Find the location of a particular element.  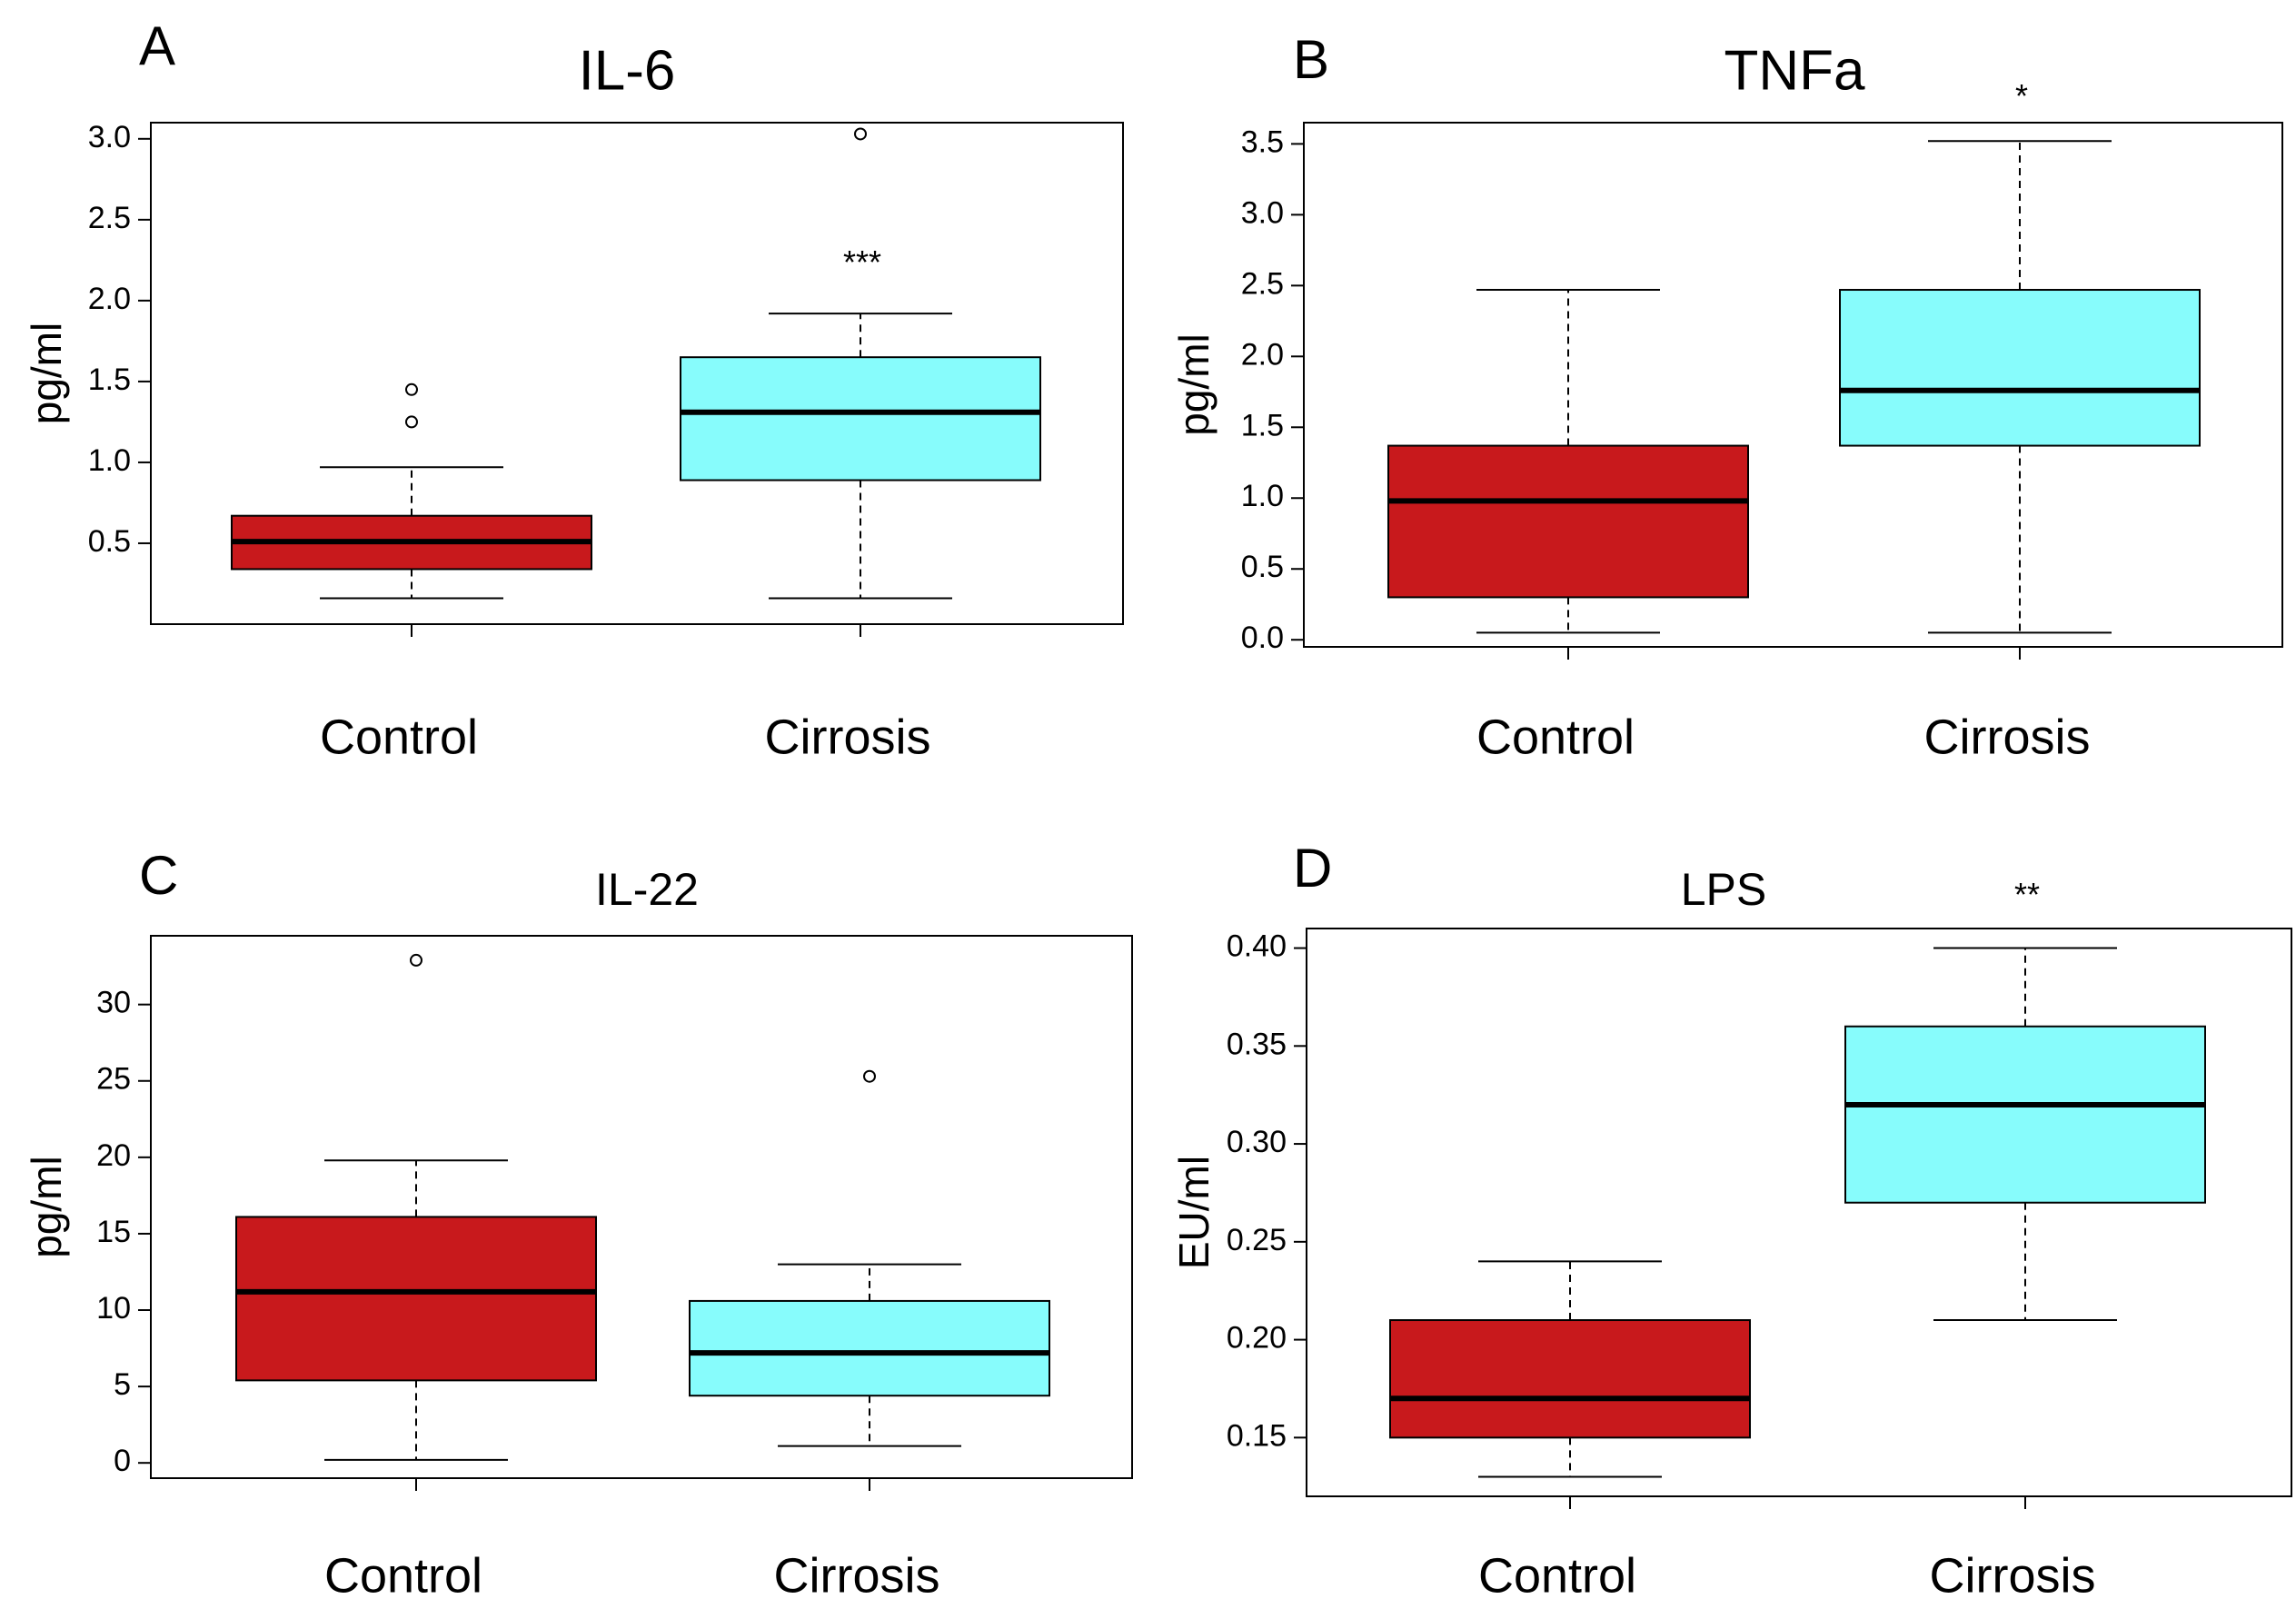

significance-marker: *** is located at coordinates (862, 262).